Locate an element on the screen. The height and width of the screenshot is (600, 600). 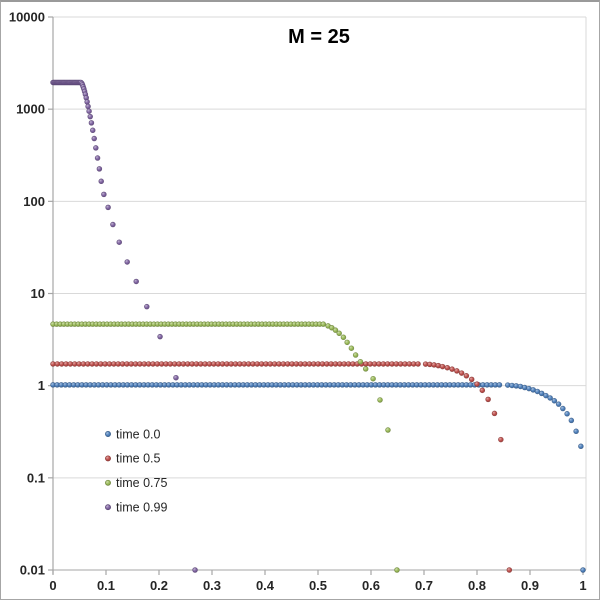
x-tick-label: 0.5 is located at coordinates (318, 585).